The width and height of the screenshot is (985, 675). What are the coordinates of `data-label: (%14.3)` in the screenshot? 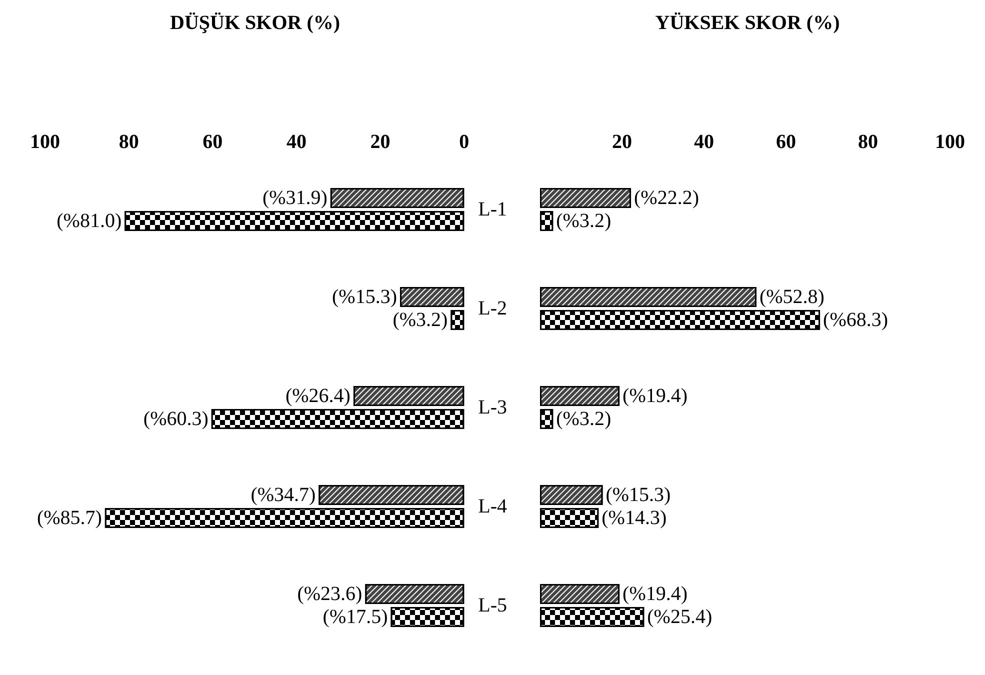 It's located at (634, 518).